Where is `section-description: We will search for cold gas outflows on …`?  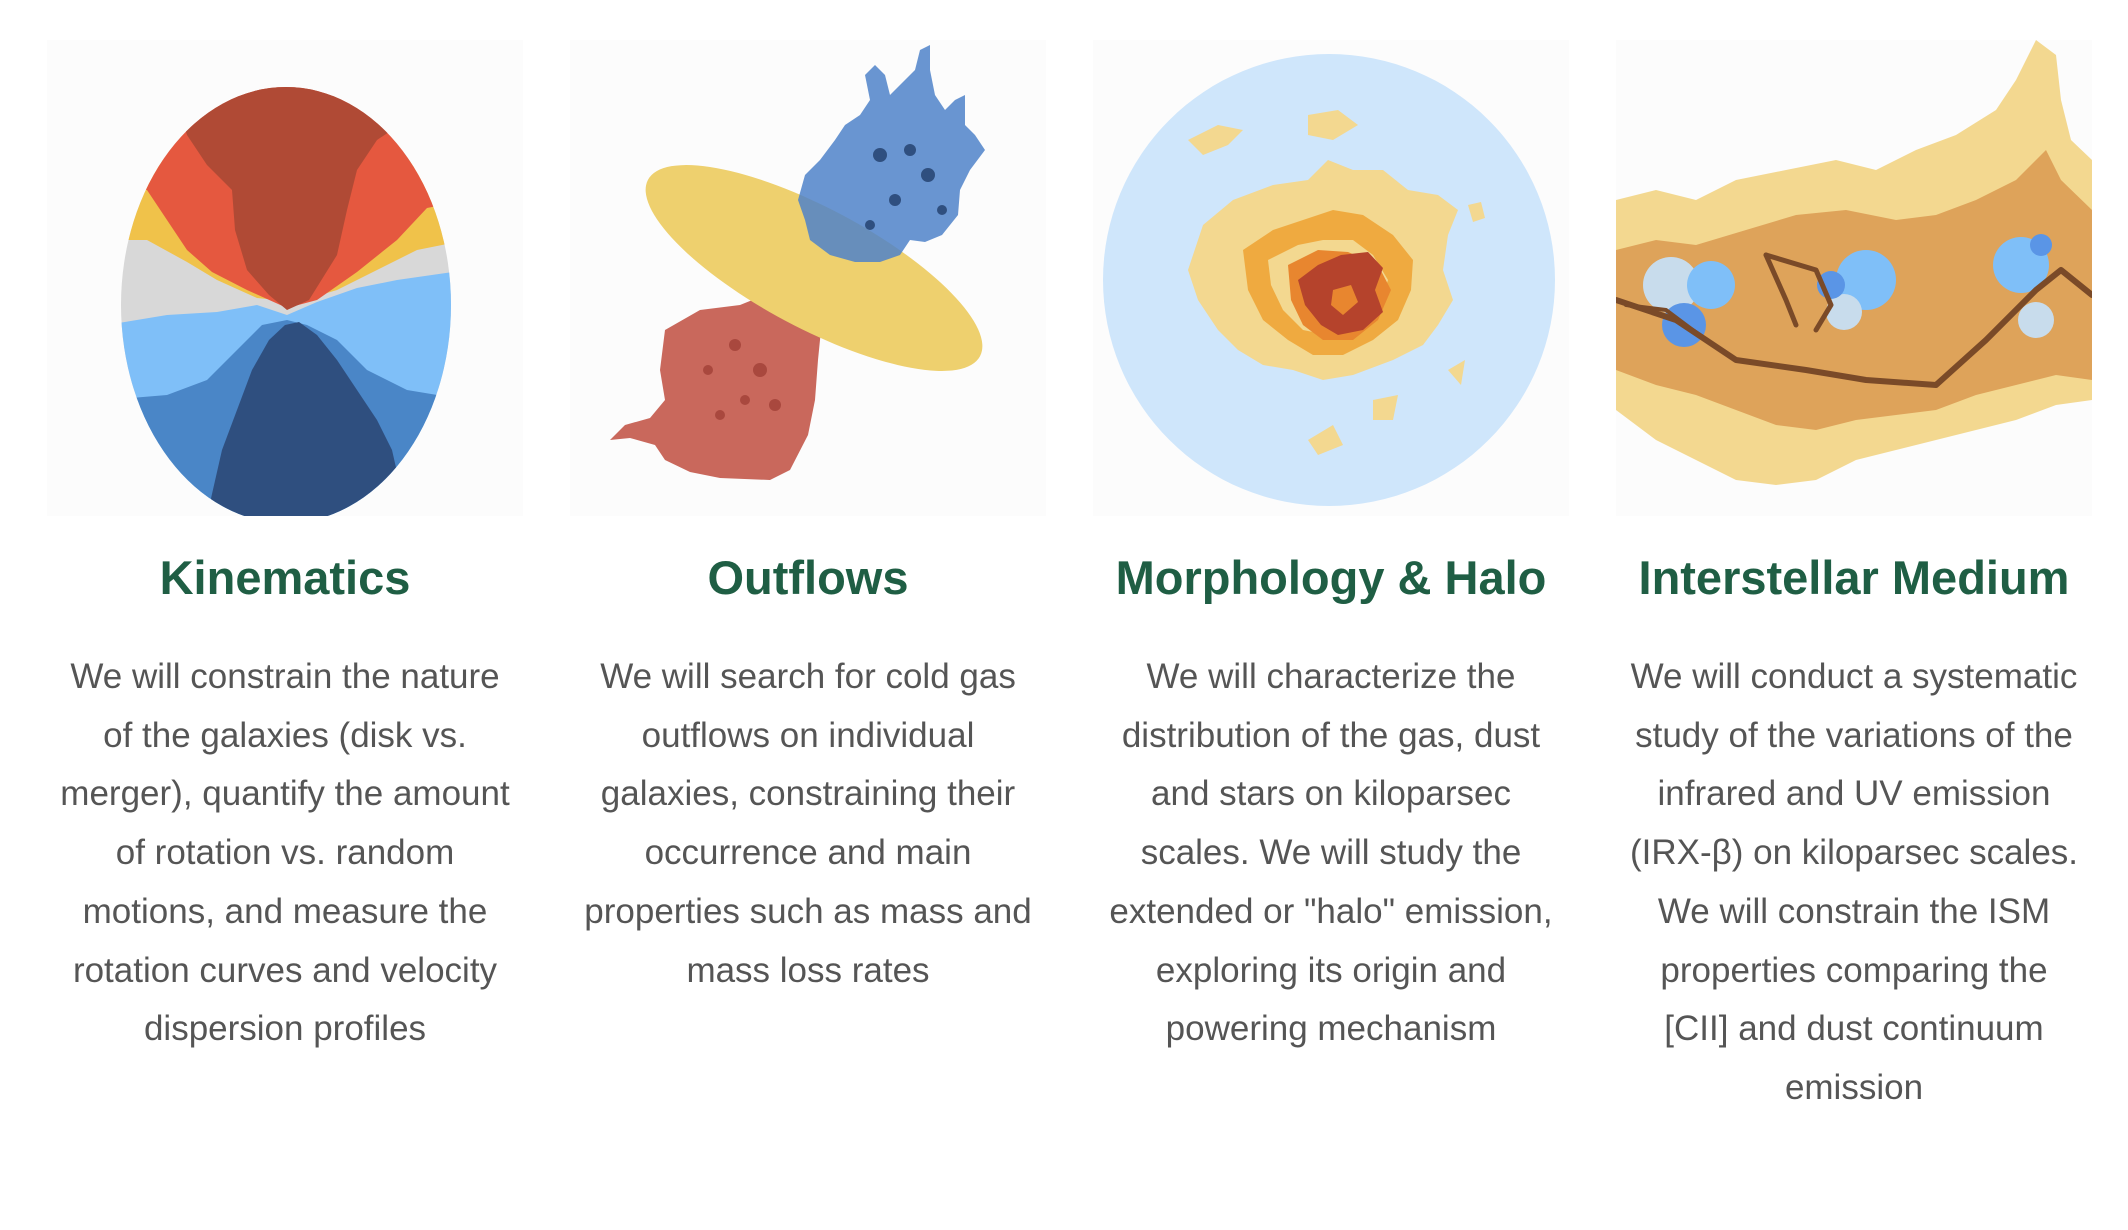 section-description: We will search for cold gas outflows on … is located at coordinates (808, 823).